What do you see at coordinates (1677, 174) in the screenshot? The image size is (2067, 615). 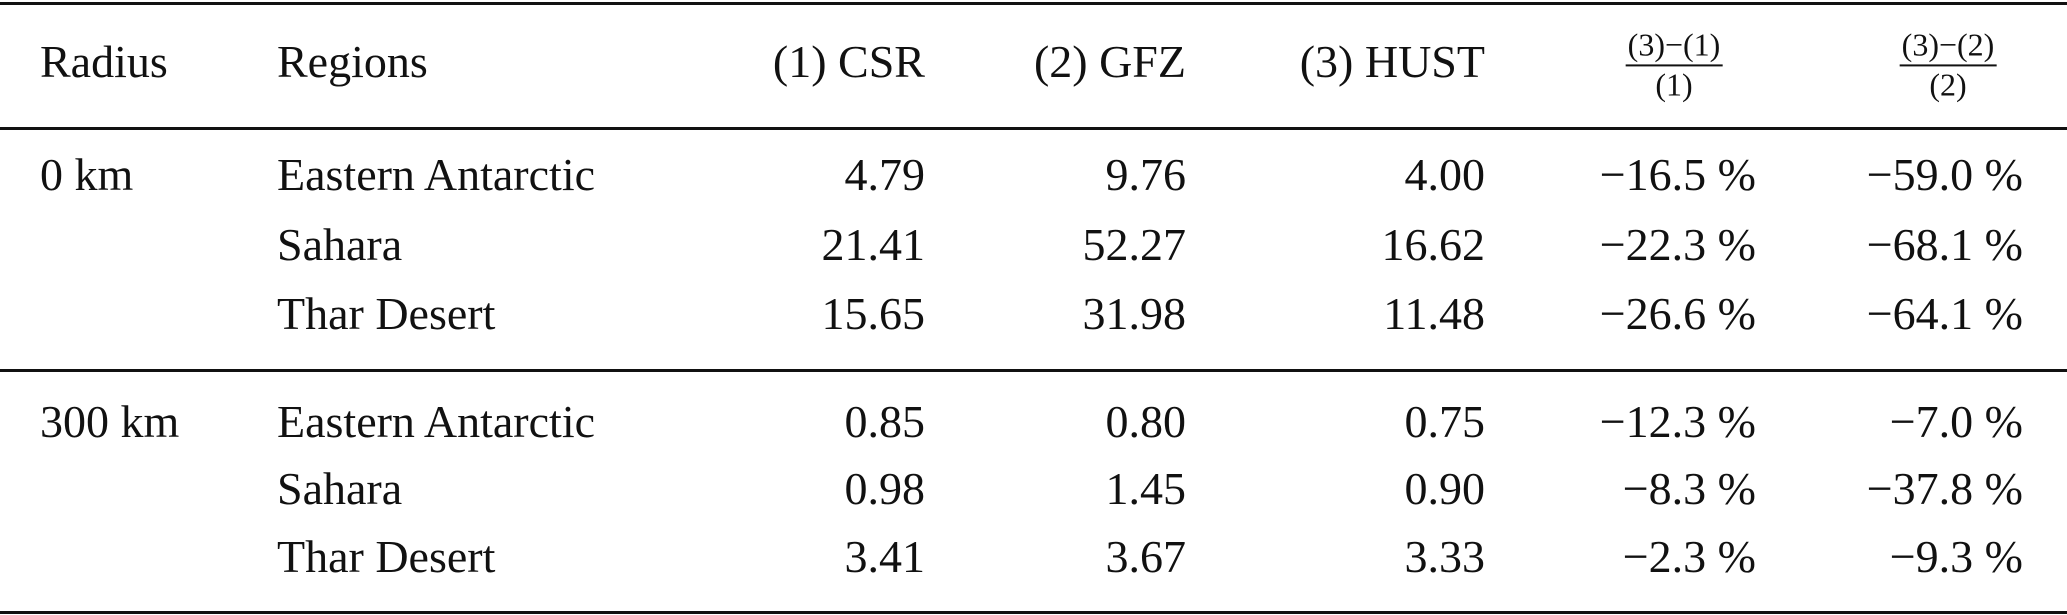 I see `value-cell: −16.5 %` at bounding box center [1677, 174].